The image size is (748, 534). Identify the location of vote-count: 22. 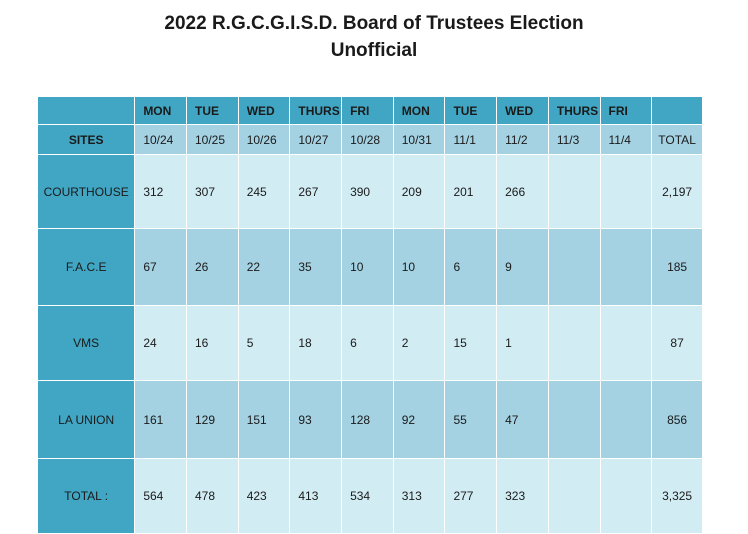
(264, 267).